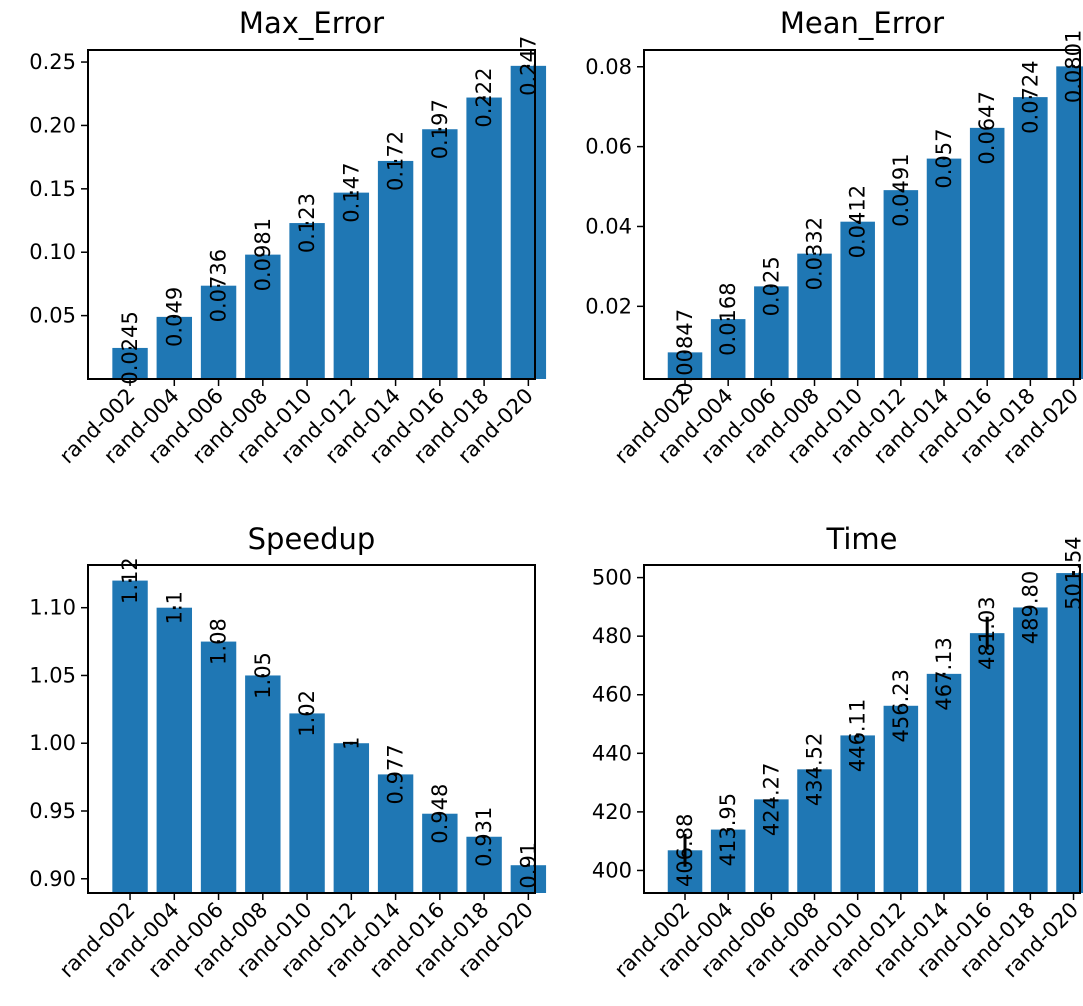 The width and height of the screenshot is (1083, 1006). What do you see at coordinates (612, 812) in the screenshot?
I see `y-tick-label: 420` at bounding box center [612, 812].